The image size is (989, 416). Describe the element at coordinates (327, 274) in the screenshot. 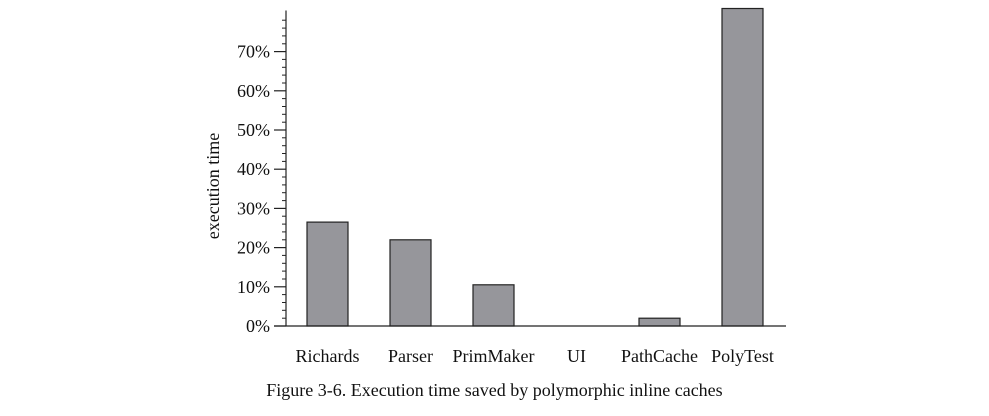

I see `bar-richards` at that location.